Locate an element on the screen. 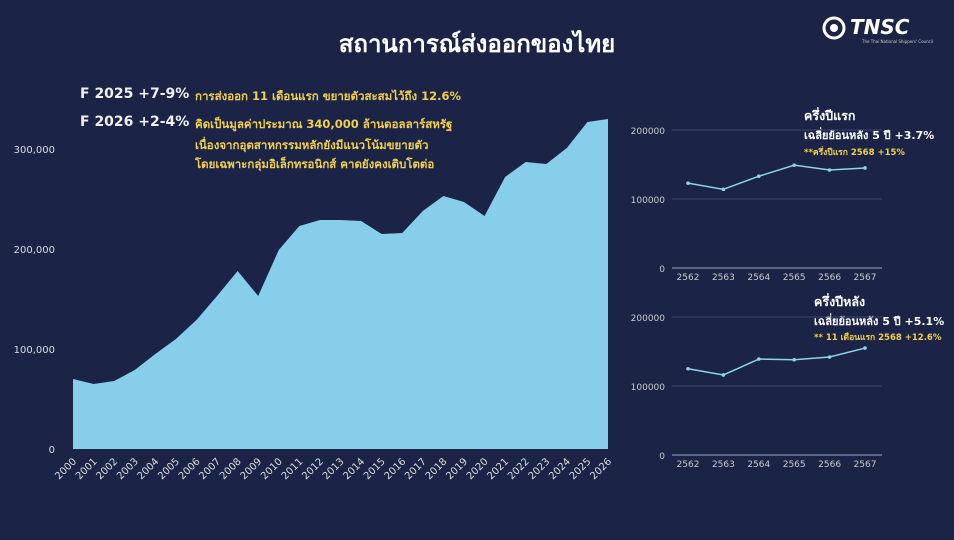 The height and width of the screenshot is (540, 954). x-tick-label: 2005 is located at coordinates (169, 469).